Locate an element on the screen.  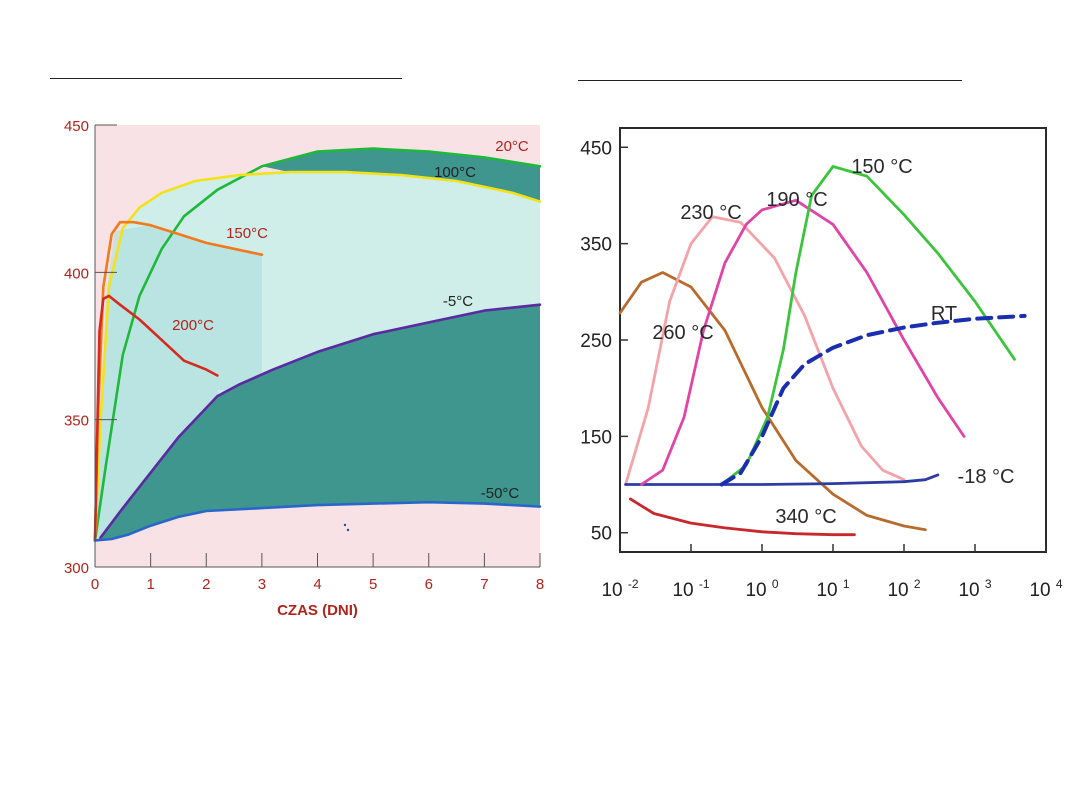
x-tick-label: 10 2 is located at coordinates (903, 589).